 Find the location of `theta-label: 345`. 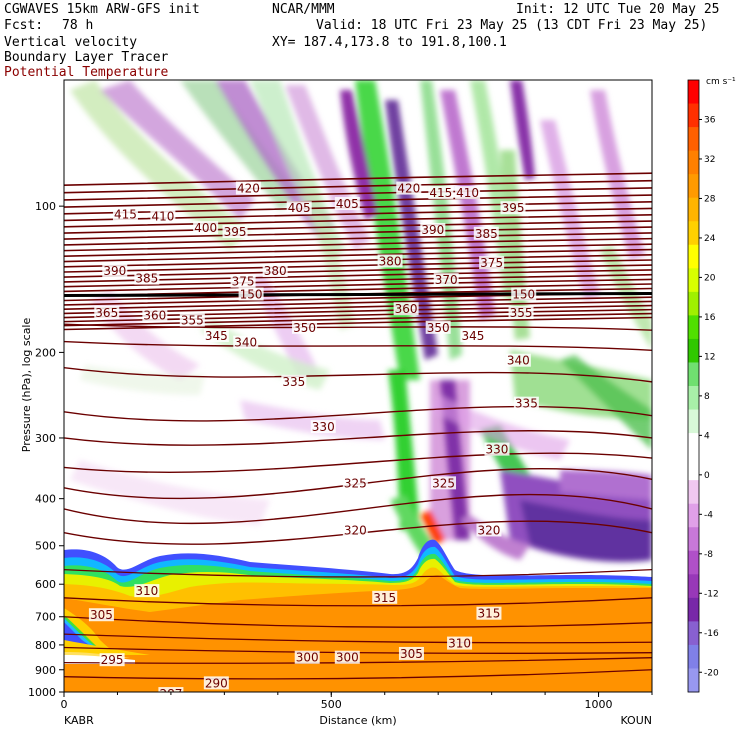

theta-label: 345 is located at coordinates (472, 336).